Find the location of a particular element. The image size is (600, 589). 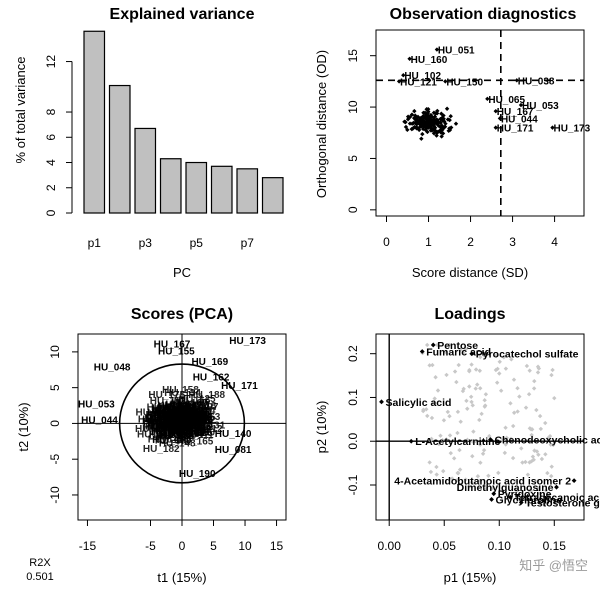

score-point-label: HU_173 is located at coordinates (194, 425).